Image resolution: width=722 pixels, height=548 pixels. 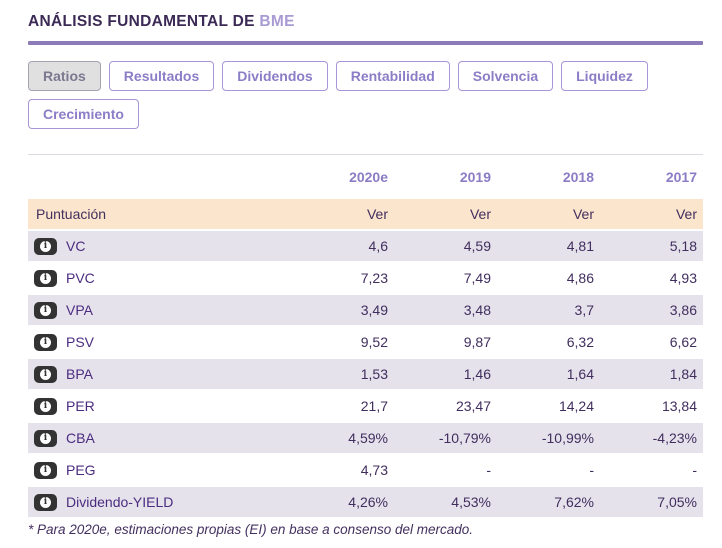 I want to click on score-row-label: Puntuación, so click(x=71, y=214).